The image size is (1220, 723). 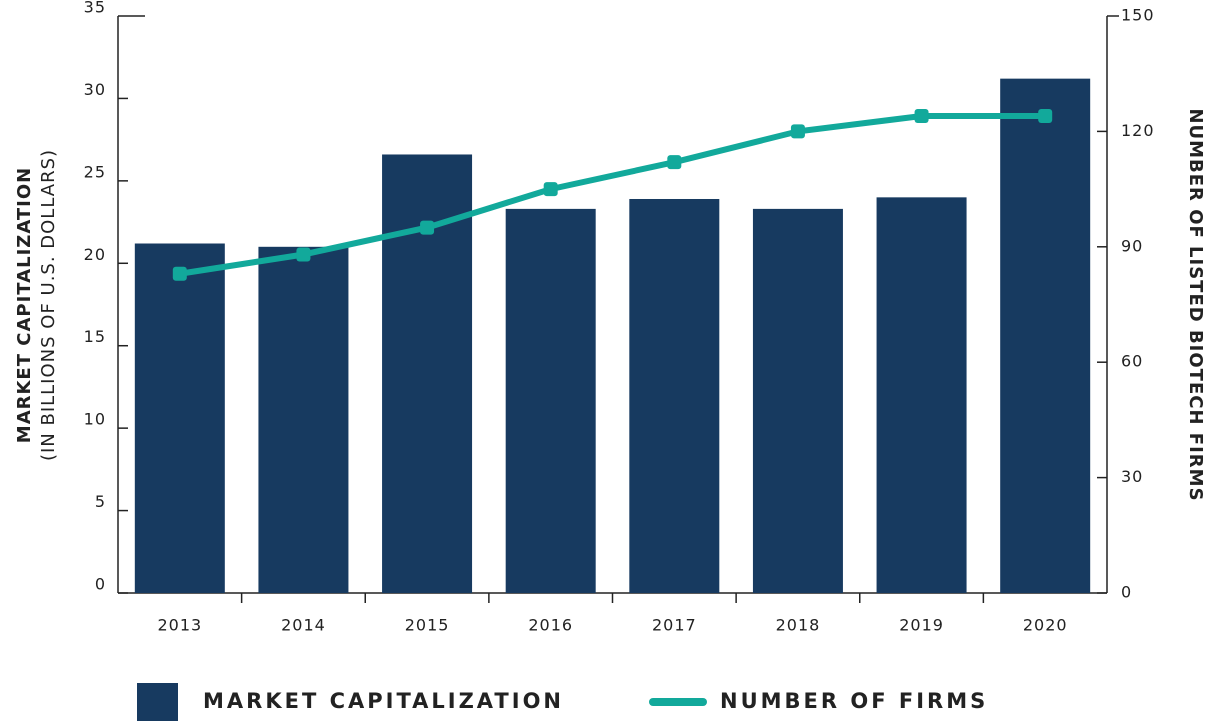 I want to click on y-tick-label: 25, so click(x=95, y=171).